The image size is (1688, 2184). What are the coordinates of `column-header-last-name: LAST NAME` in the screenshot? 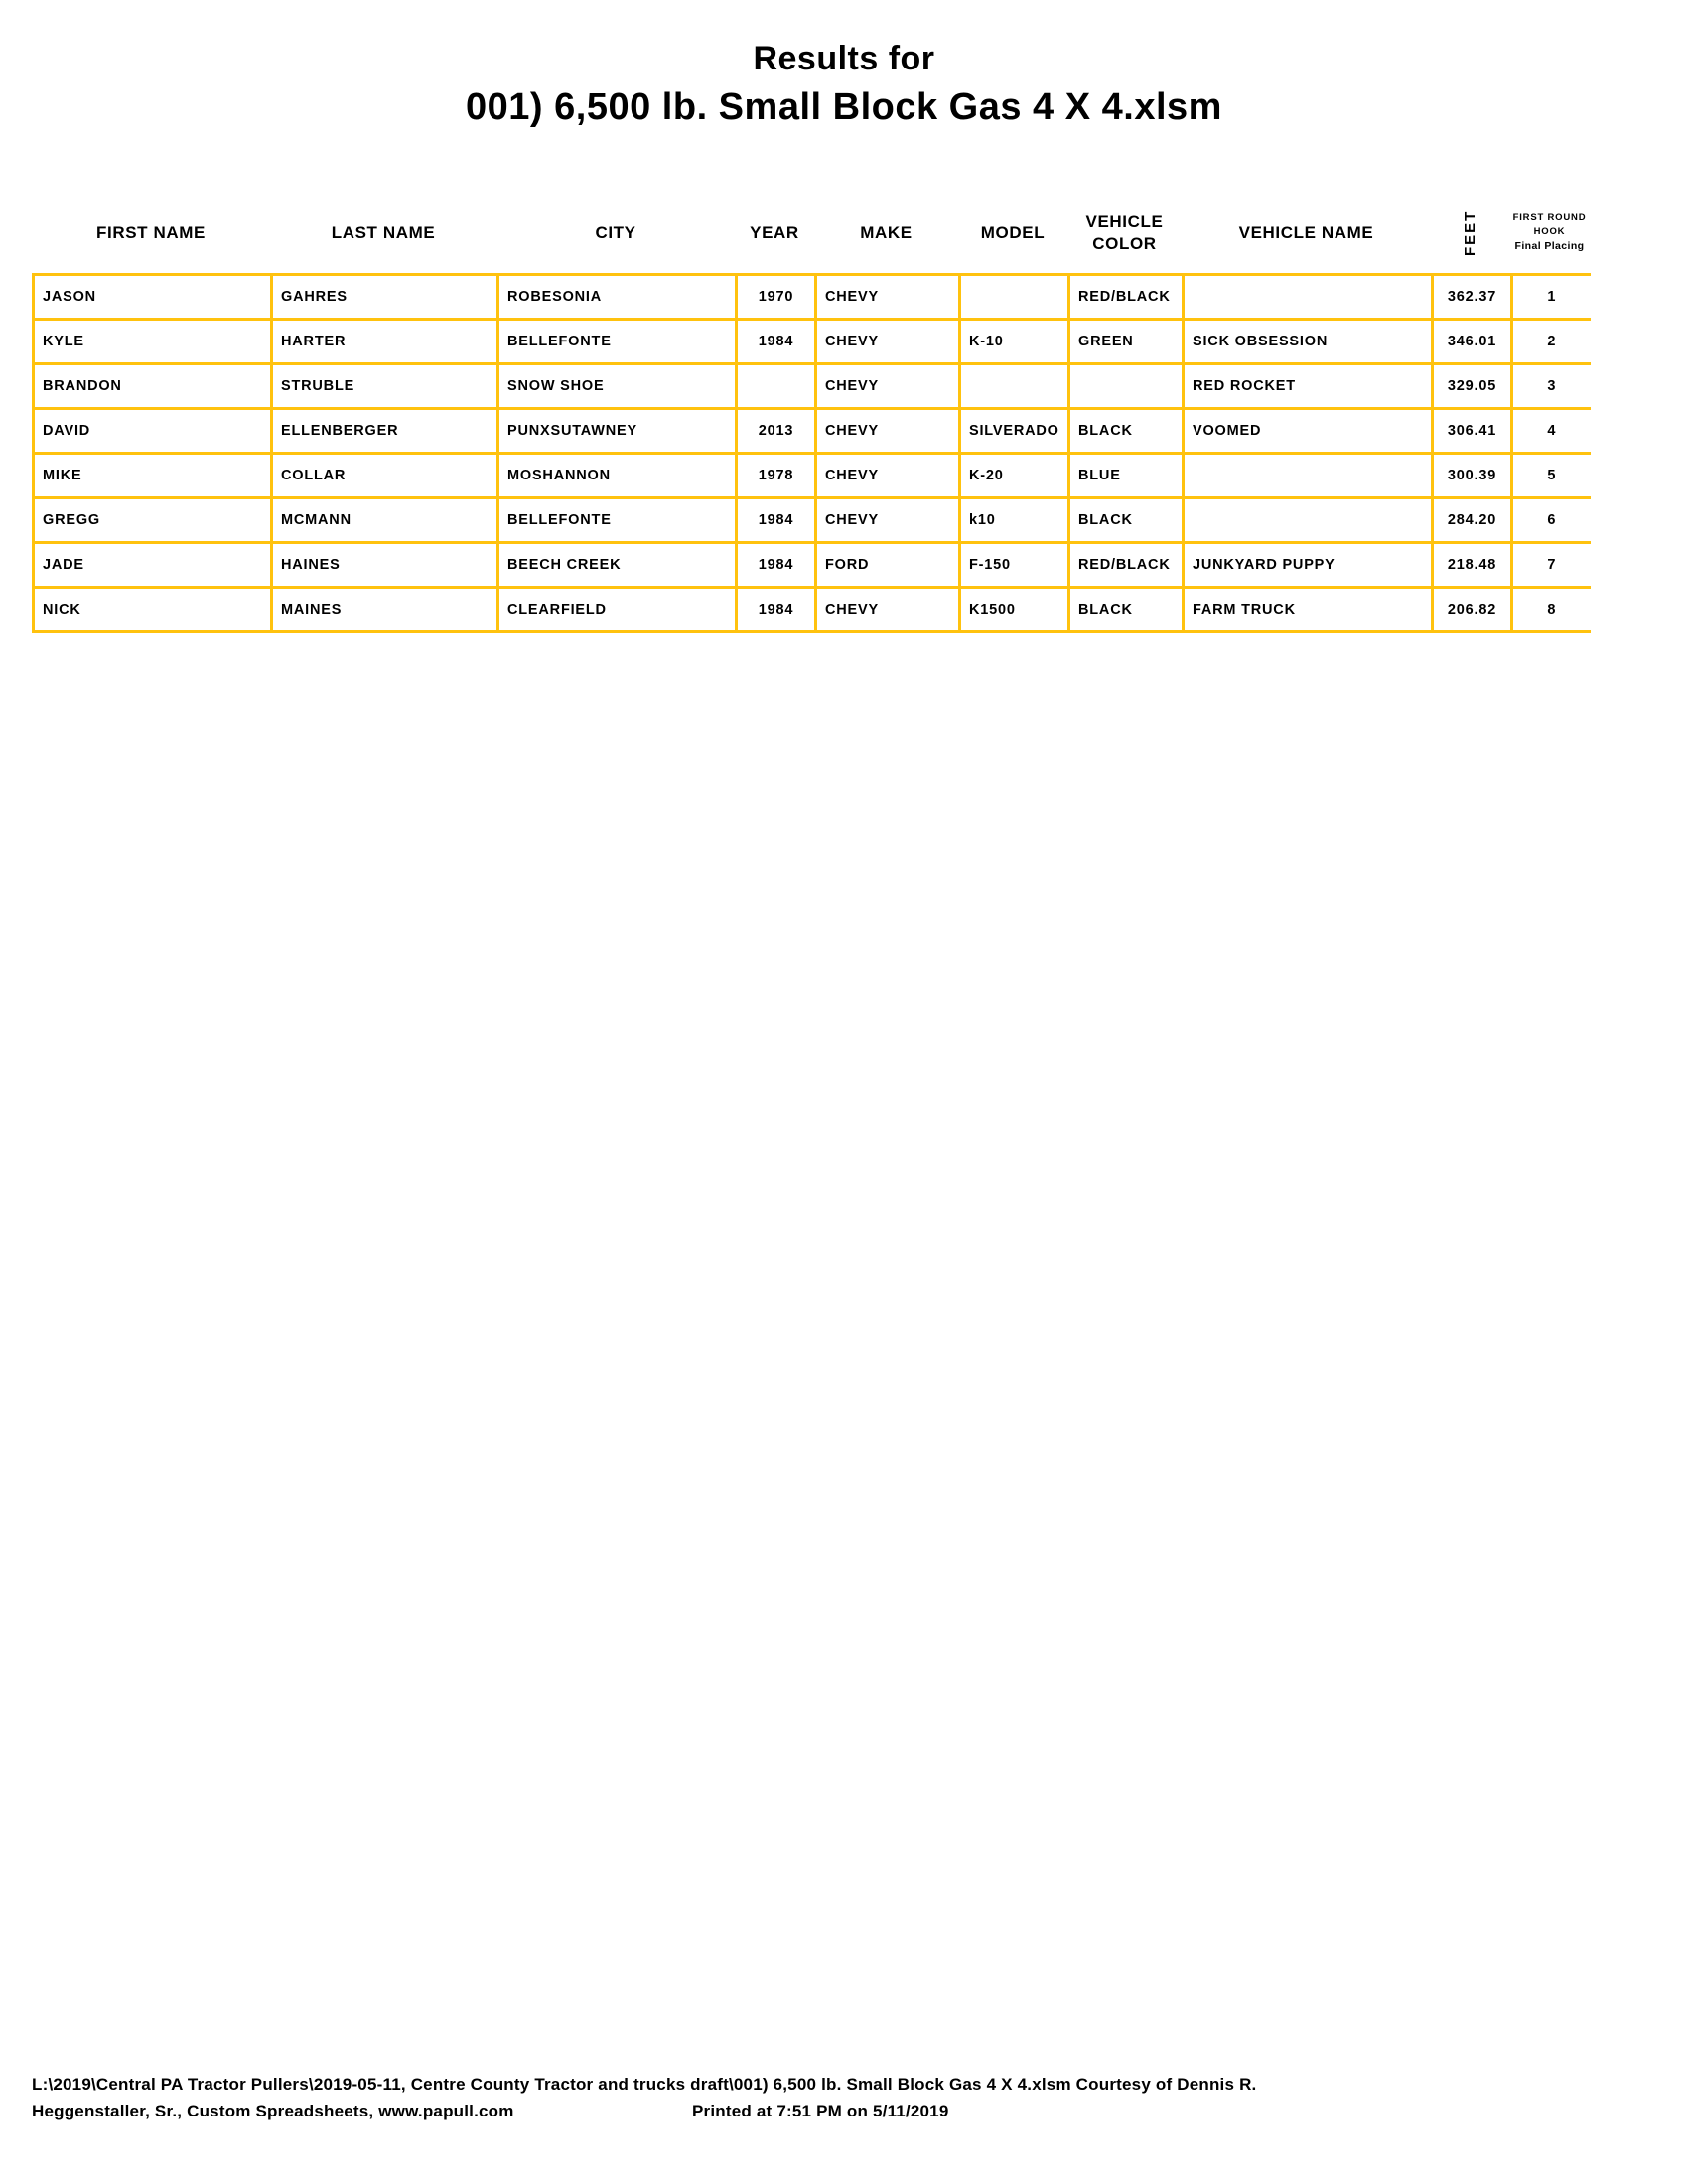 It's located at (383, 233).